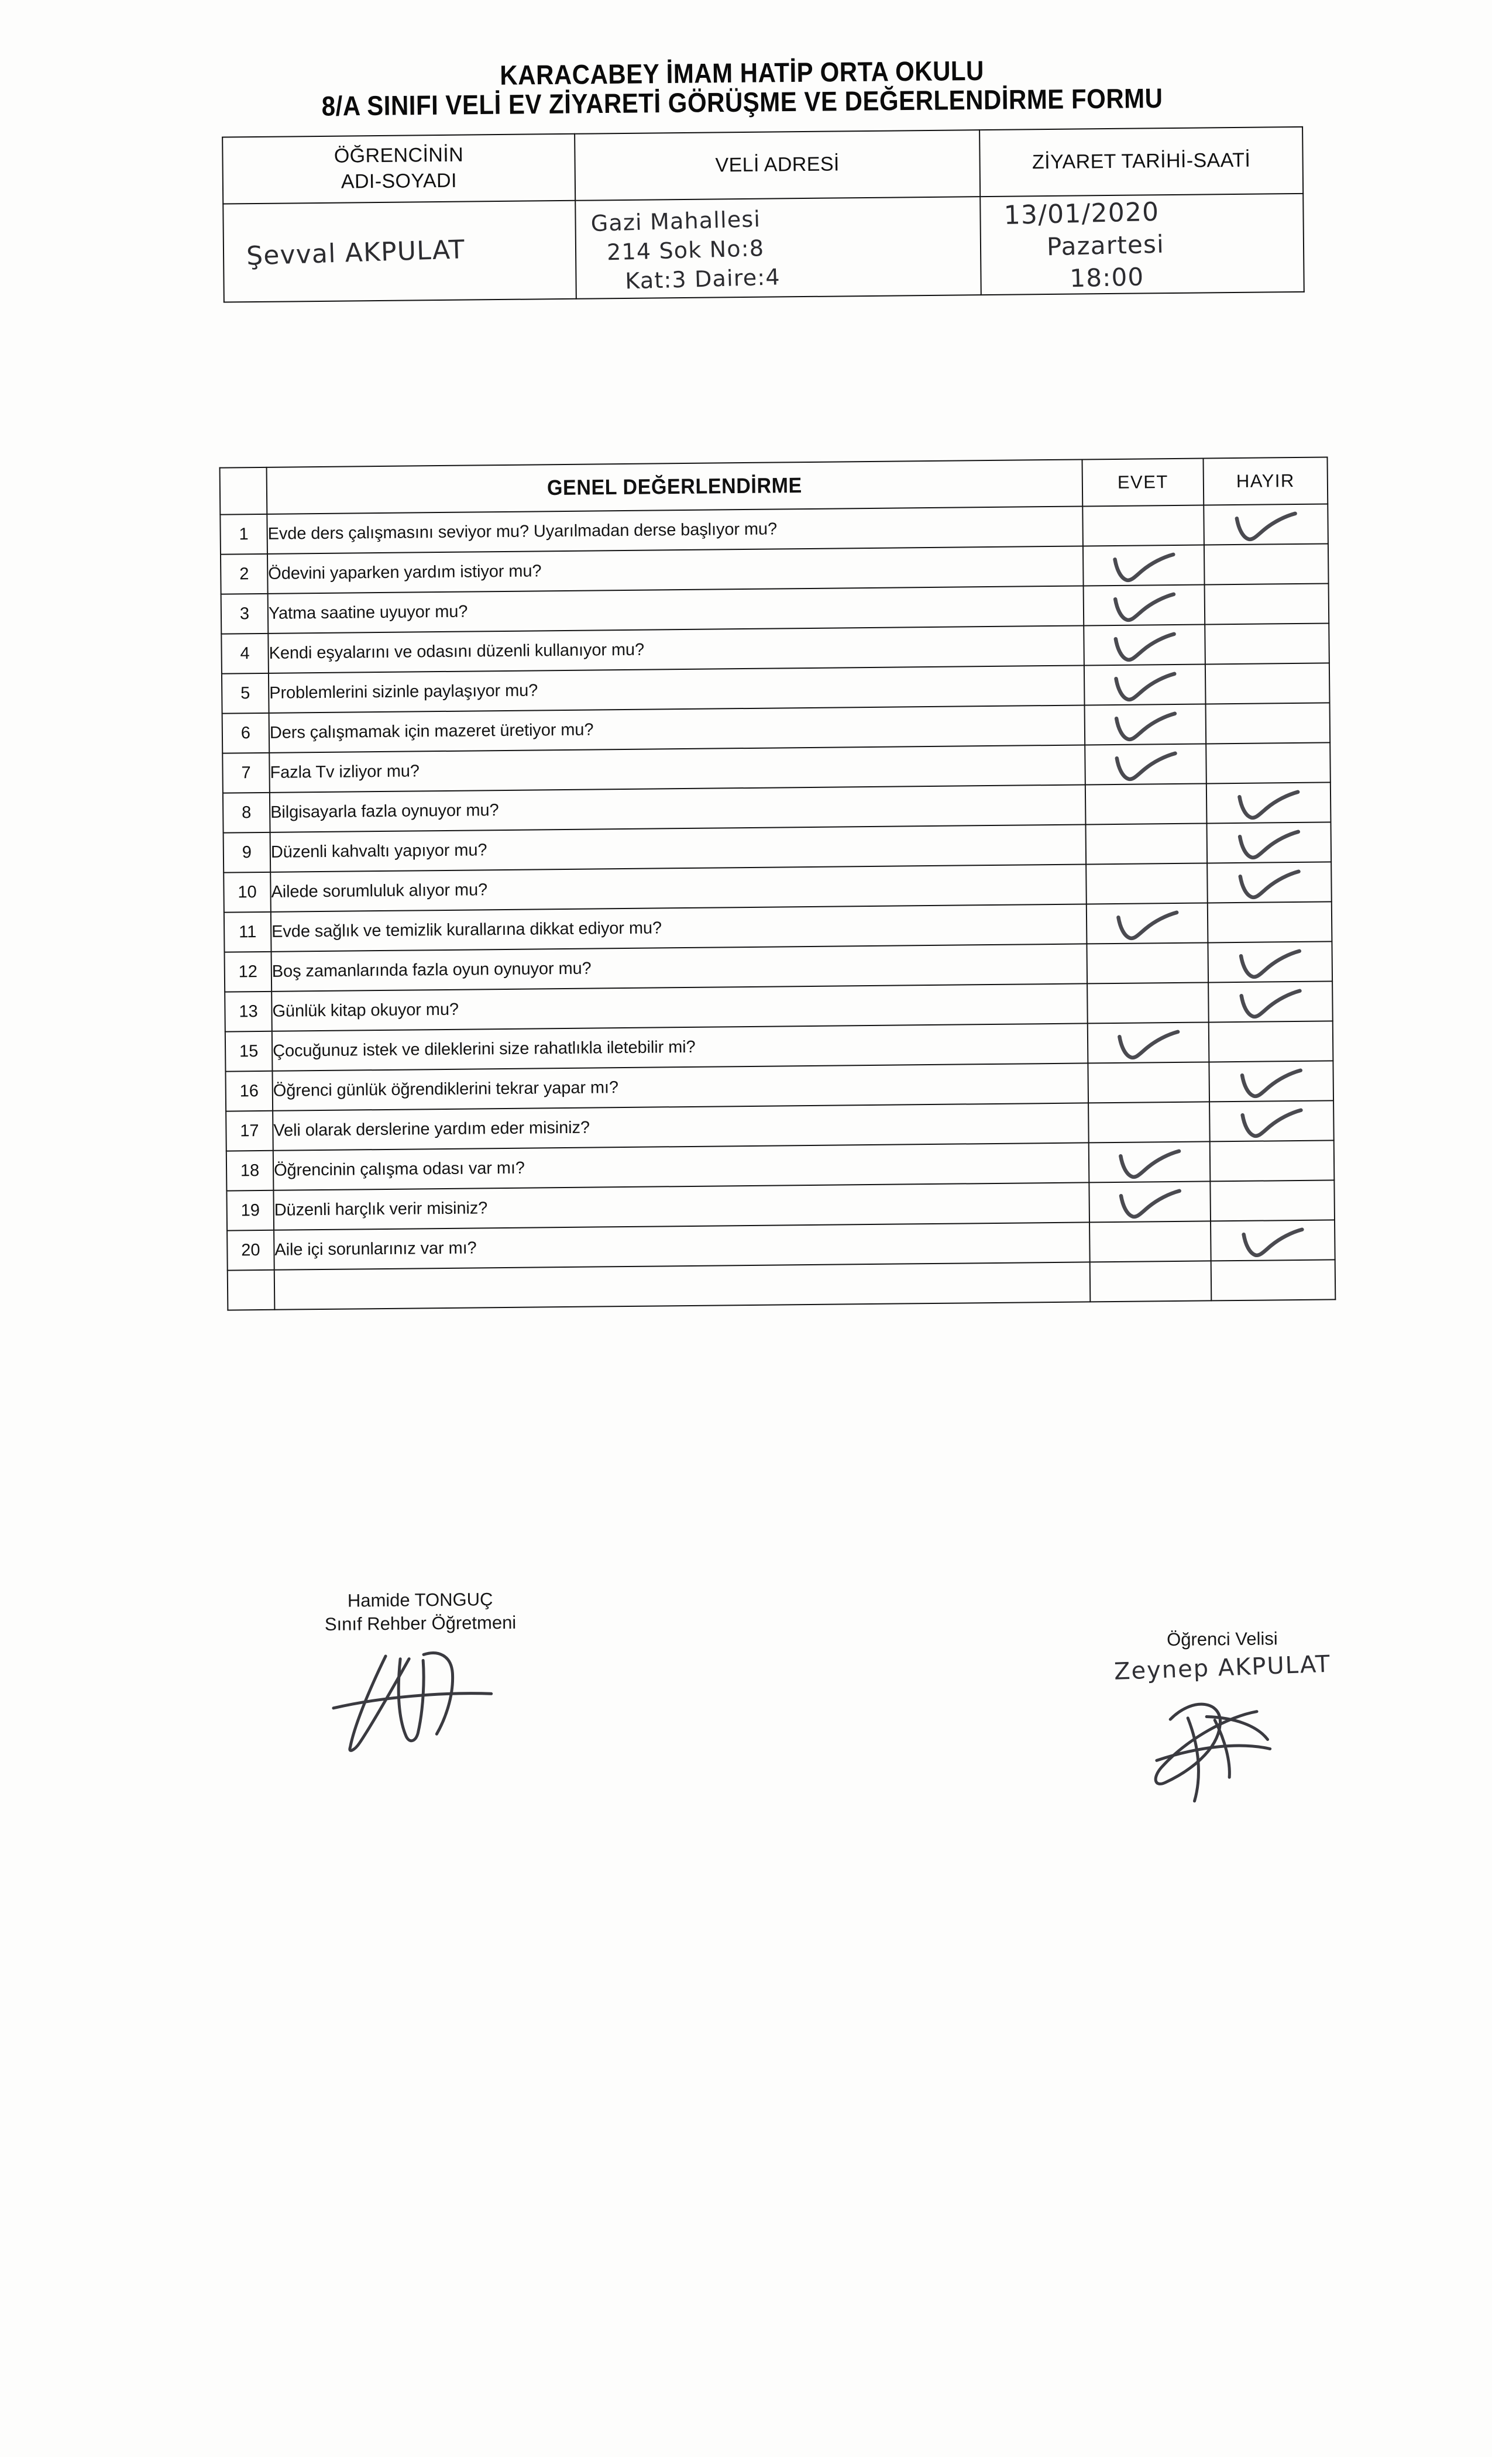 The image size is (1492, 2464). Describe the element at coordinates (247, 932) in the screenshot. I see `row-number: 11` at that location.